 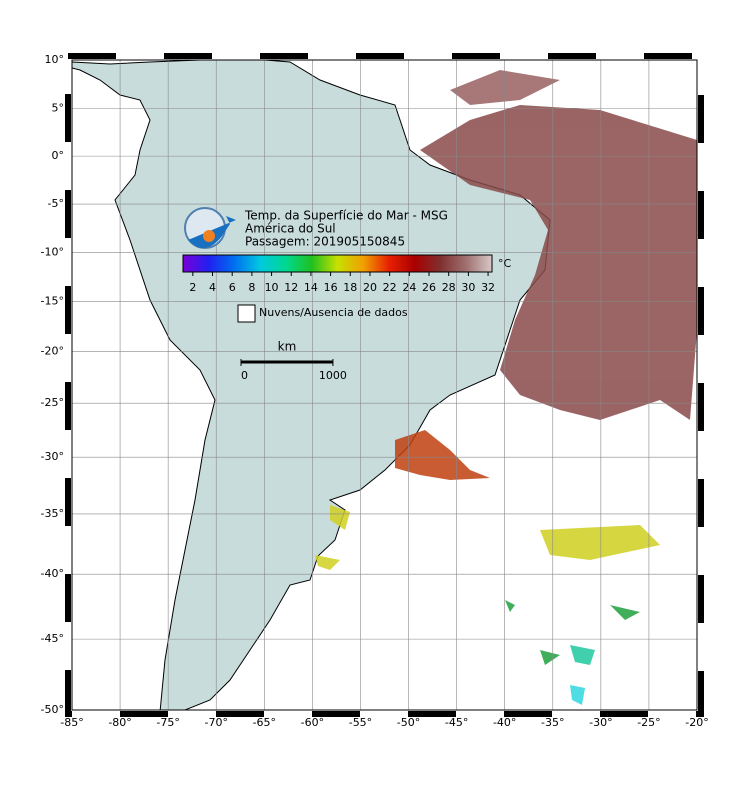 I want to click on colorbar-tick-label: 26, so click(x=429, y=287).